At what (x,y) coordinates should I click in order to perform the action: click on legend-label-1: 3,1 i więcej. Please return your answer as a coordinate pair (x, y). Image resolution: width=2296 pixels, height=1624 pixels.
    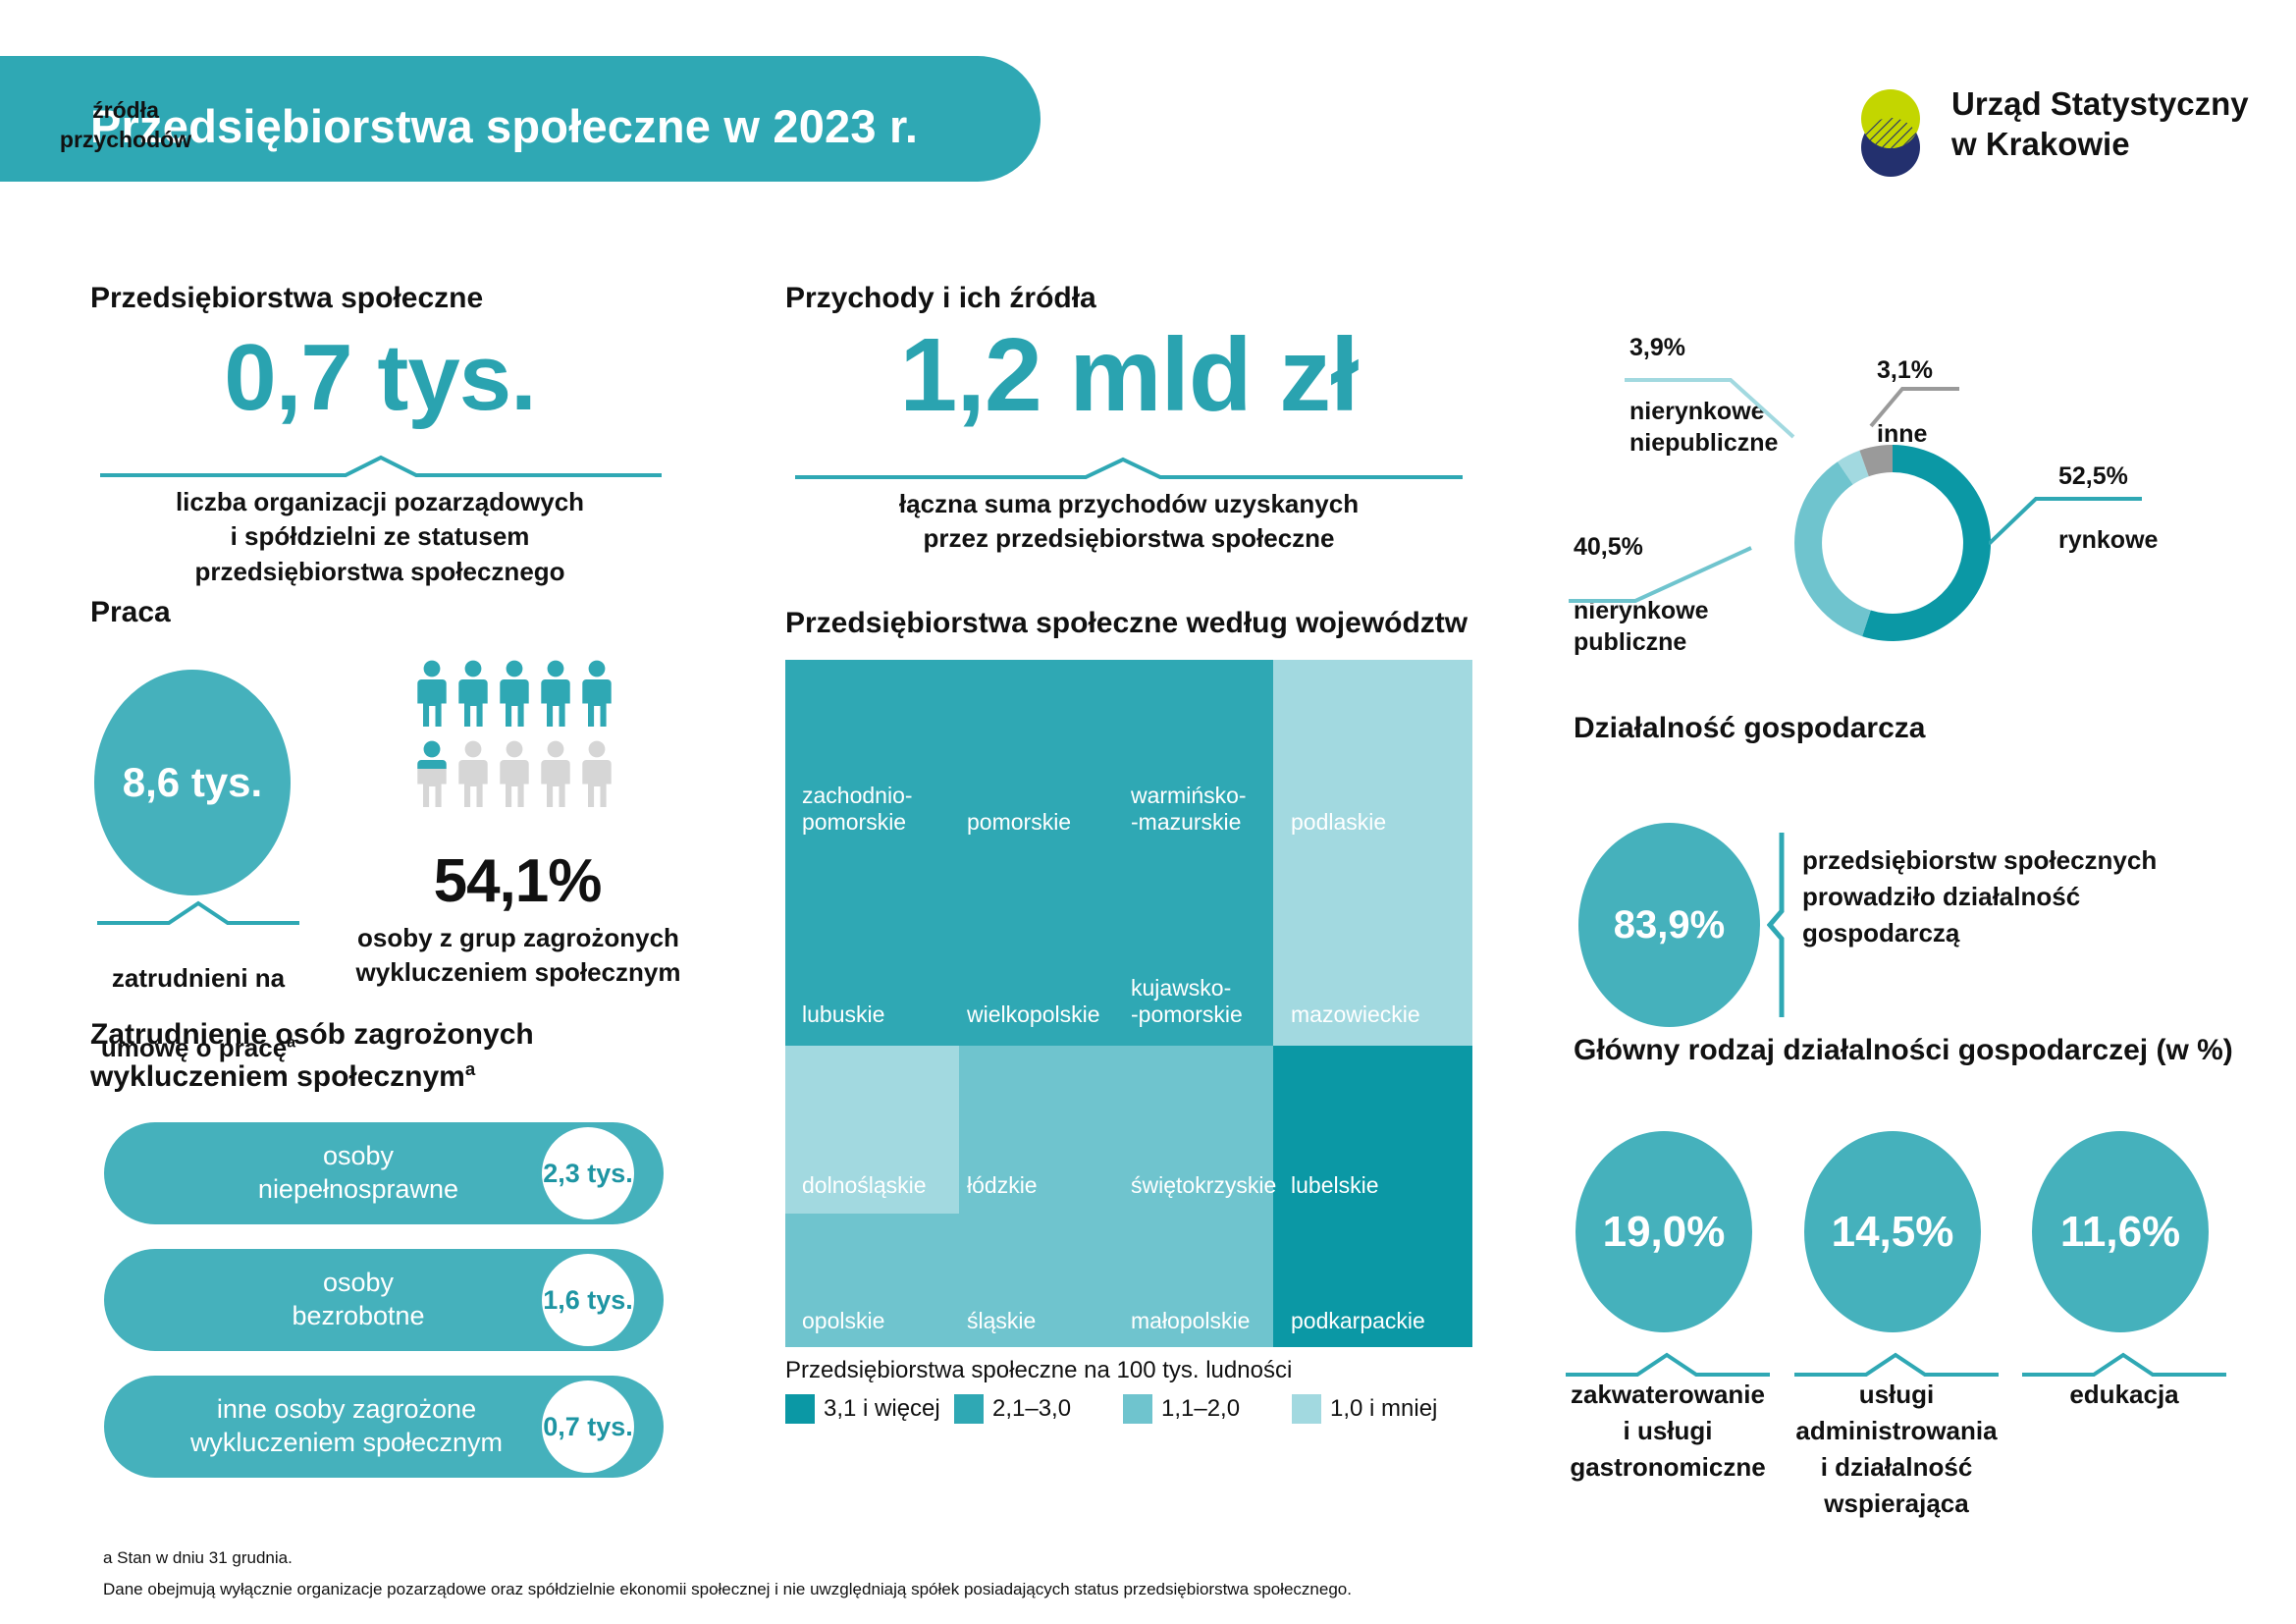
    Looking at the image, I should click on (882, 1408).